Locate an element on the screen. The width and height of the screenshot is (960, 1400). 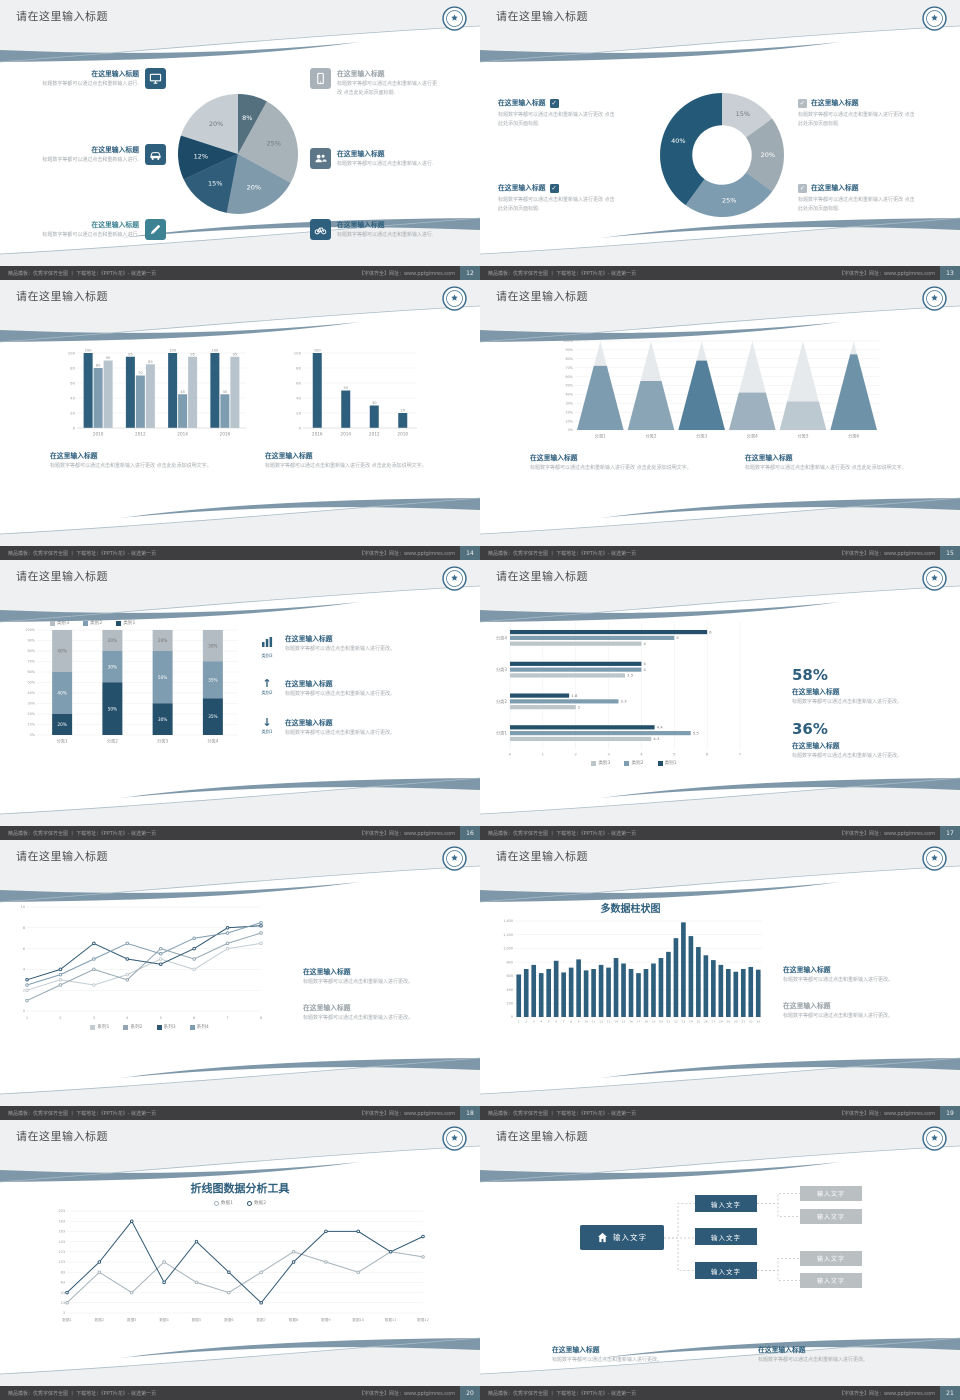
svg-text: 16 is located at coordinates (631, 1022).